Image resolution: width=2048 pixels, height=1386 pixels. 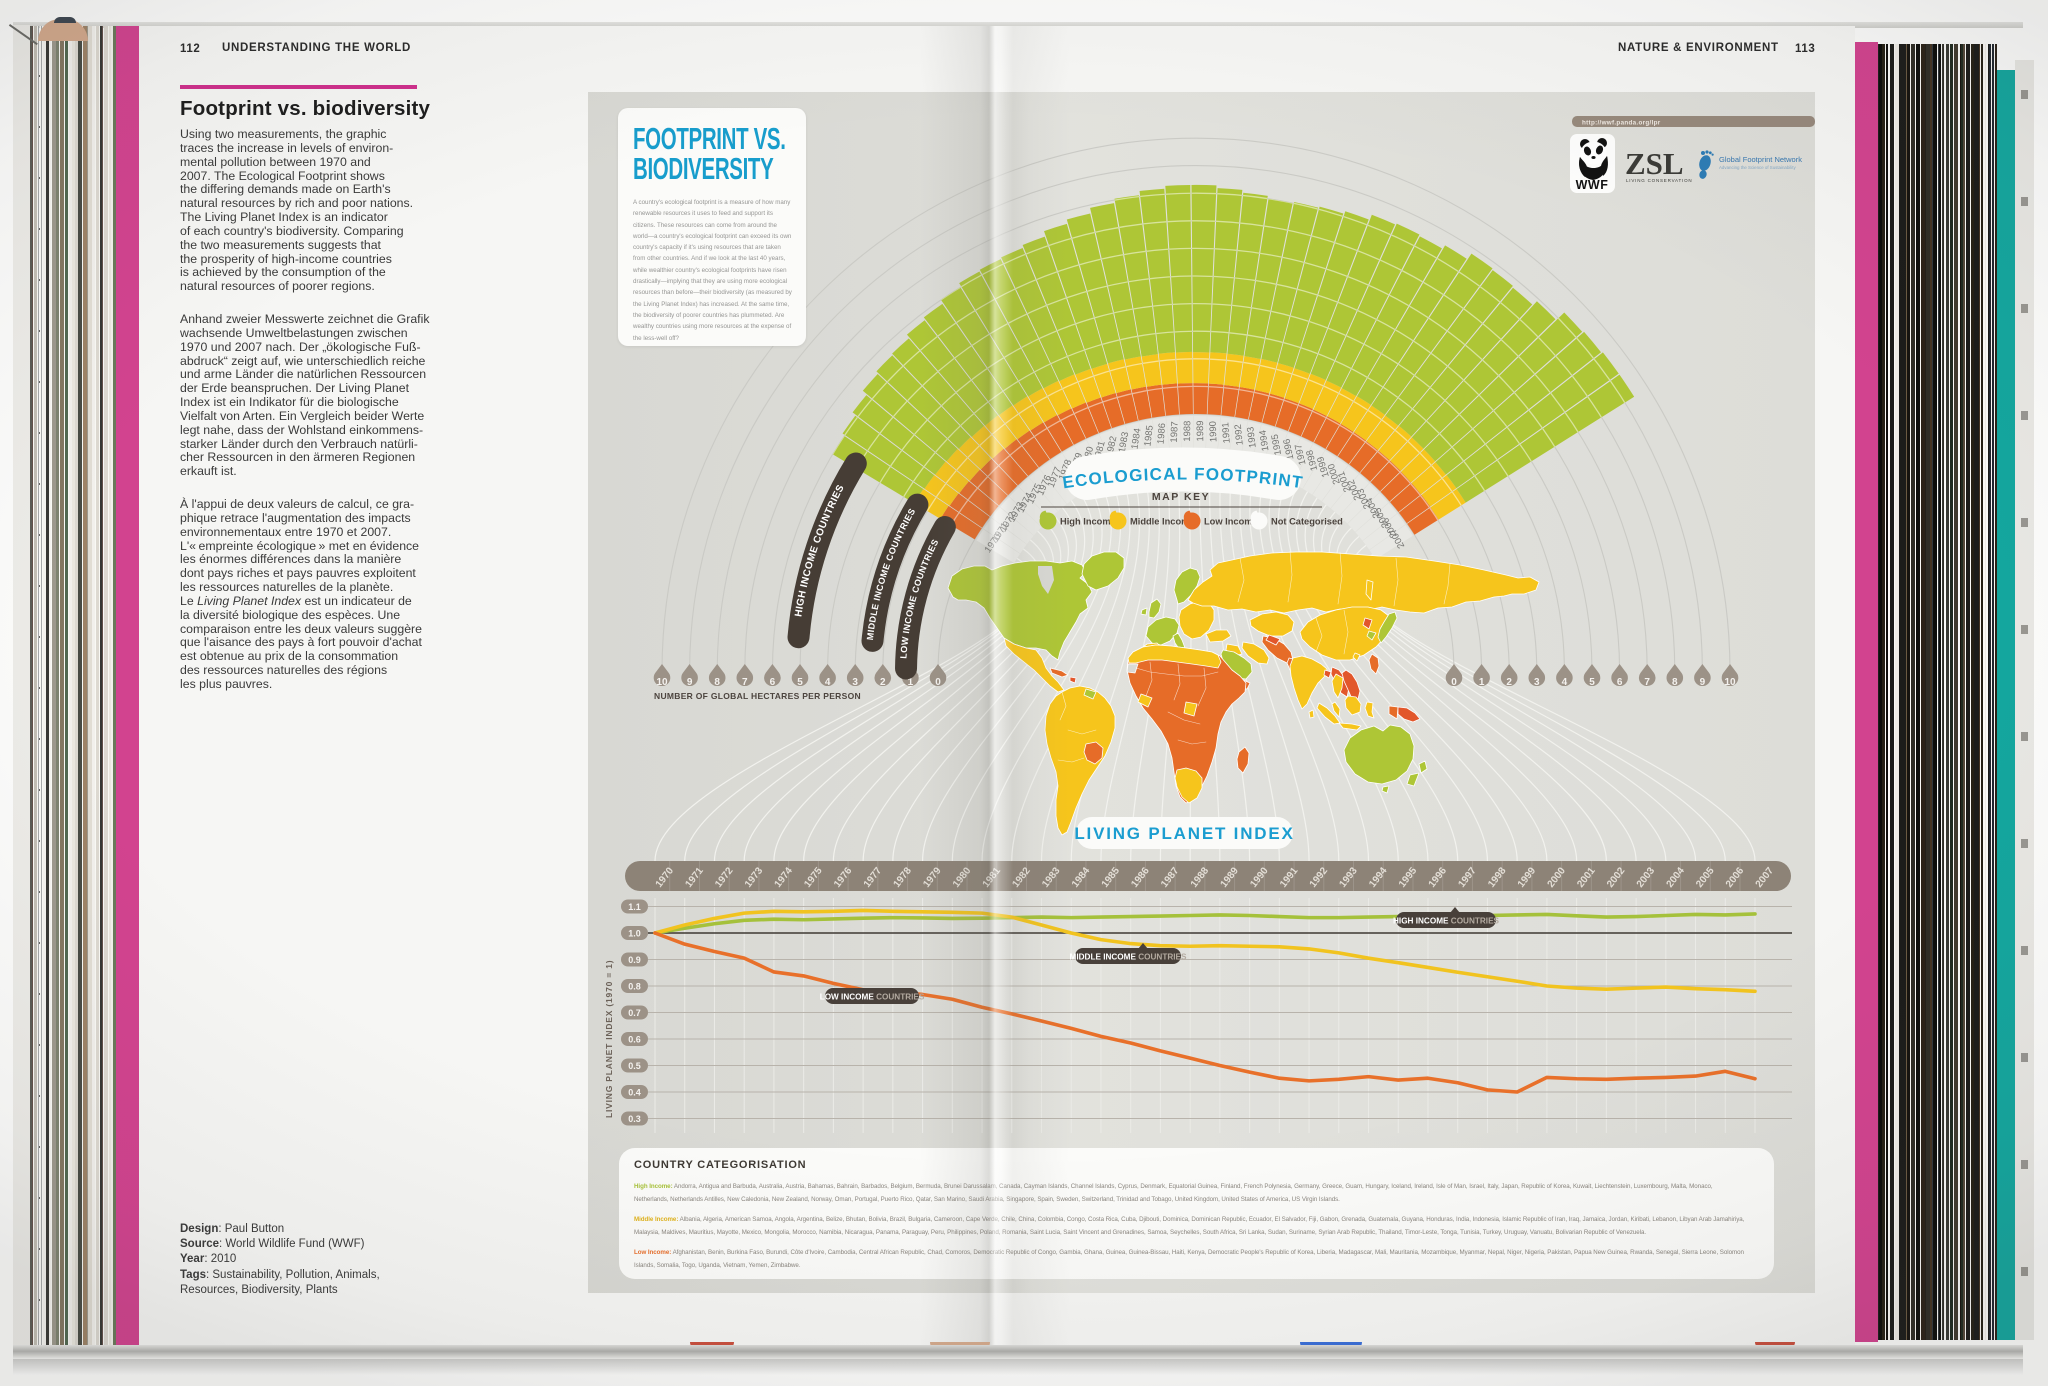 I want to click on svg-text: 1988, so click(x=1187, y=431).